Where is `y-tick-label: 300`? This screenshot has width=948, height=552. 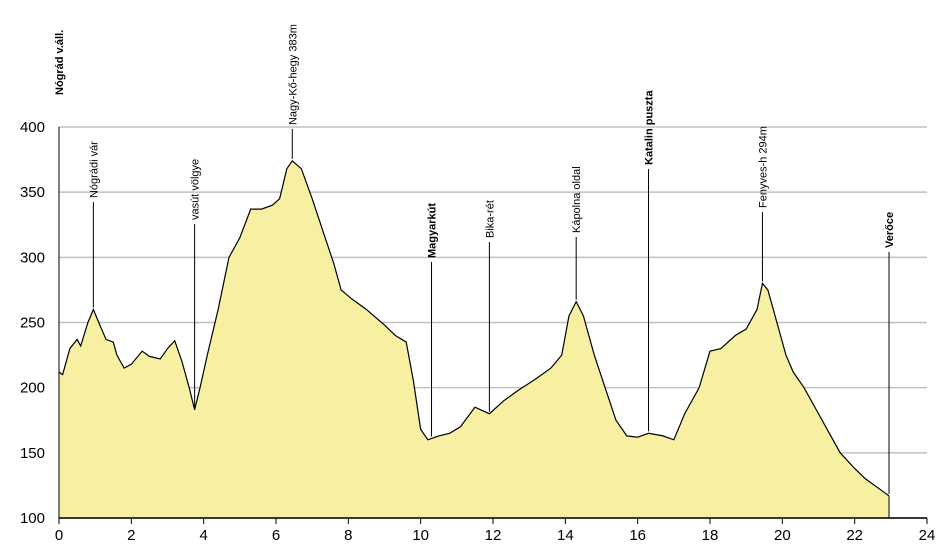
y-tick-label: 300 is located at coordinates (32, 257).